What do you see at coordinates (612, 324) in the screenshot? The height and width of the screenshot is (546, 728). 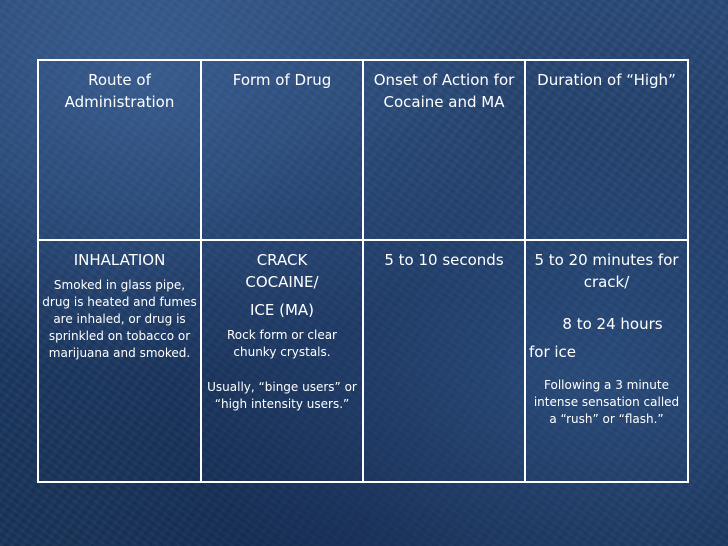 I see `duration-ice-hours: 8 to 24 hours` at bounding box center [612, 324].